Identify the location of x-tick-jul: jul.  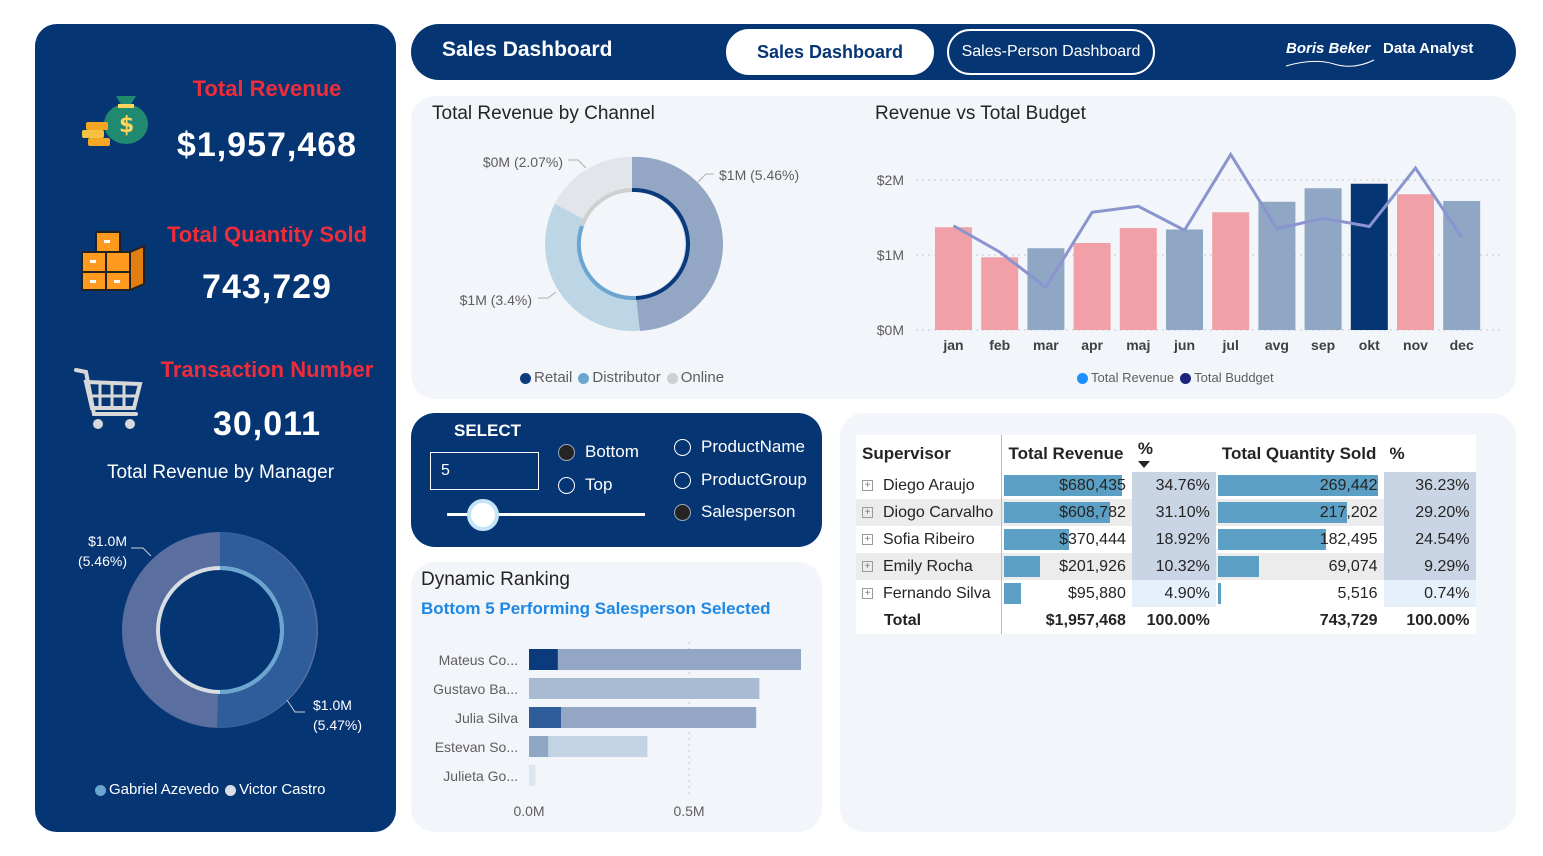
(1230, 345).